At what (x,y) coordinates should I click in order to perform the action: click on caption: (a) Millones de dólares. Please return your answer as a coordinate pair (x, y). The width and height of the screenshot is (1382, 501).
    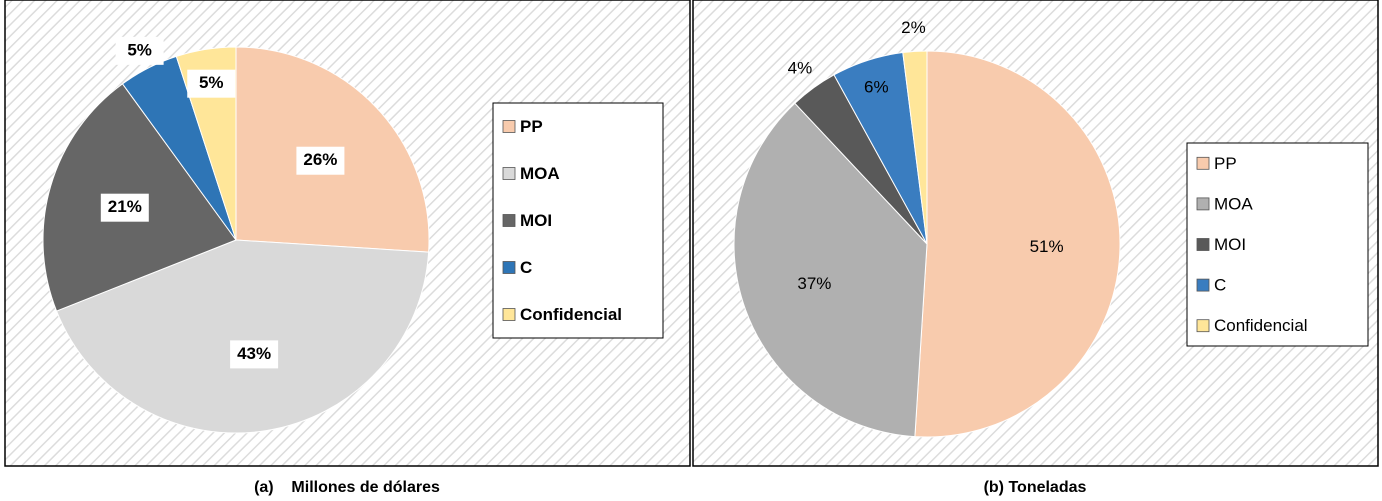
    Looking at the image, I should click on (347, 487).